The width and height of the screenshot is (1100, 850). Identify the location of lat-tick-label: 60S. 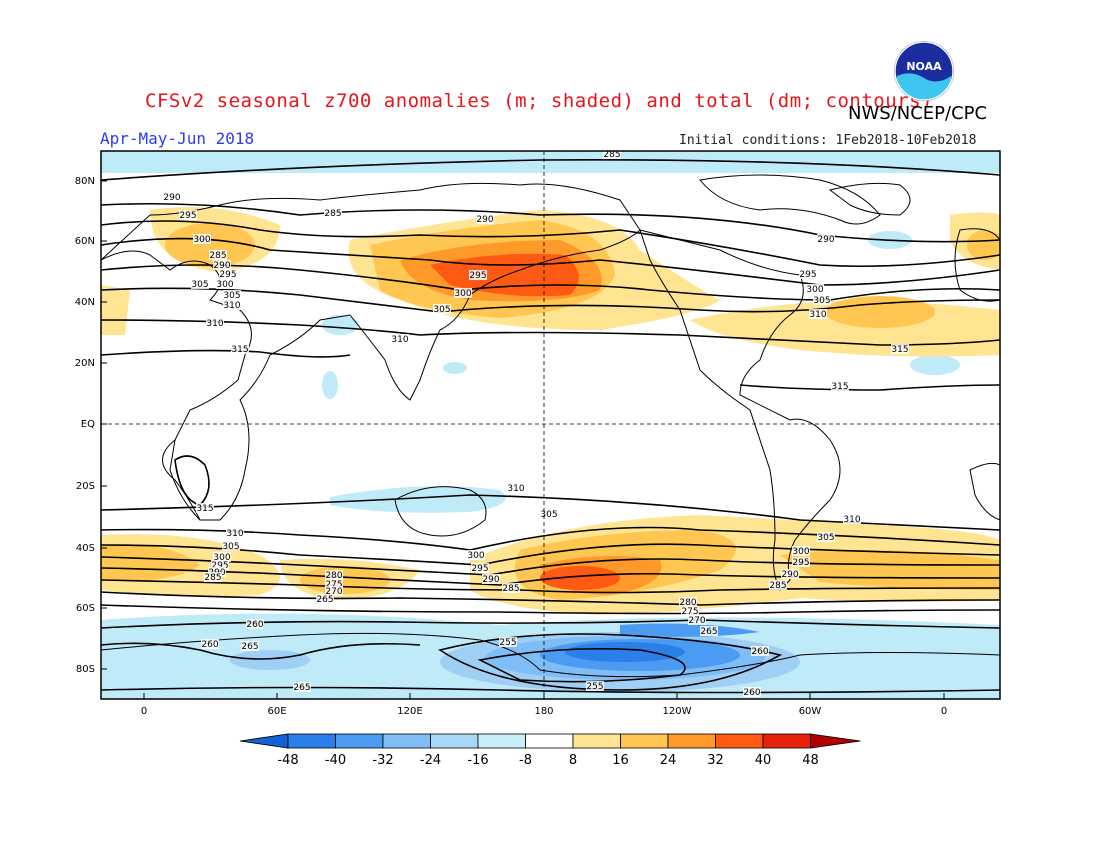
(85, 608).